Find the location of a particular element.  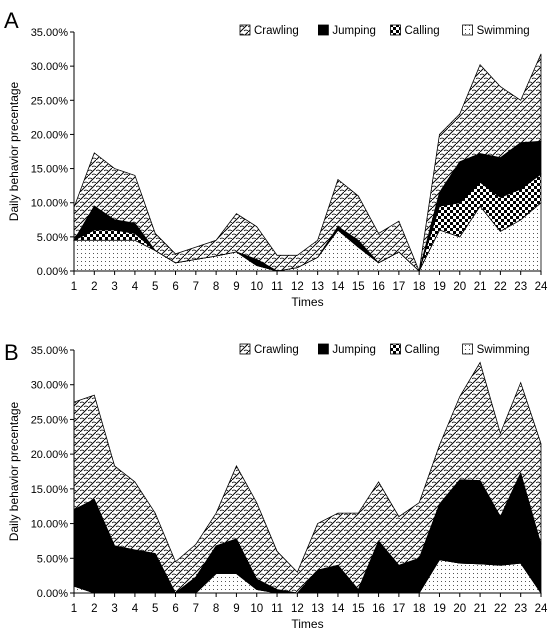

panel-label: B is located at coordinates (11, 352).